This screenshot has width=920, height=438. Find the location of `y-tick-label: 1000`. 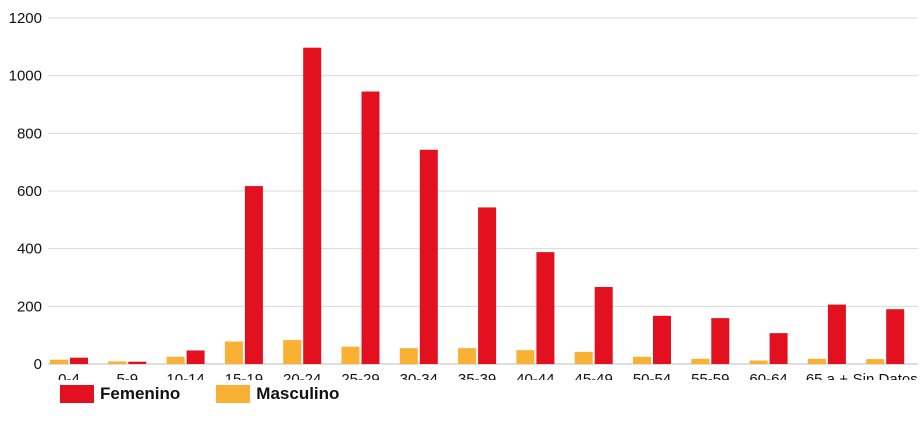

y-tick-label: 1000 is located at coordinates (25, 76).